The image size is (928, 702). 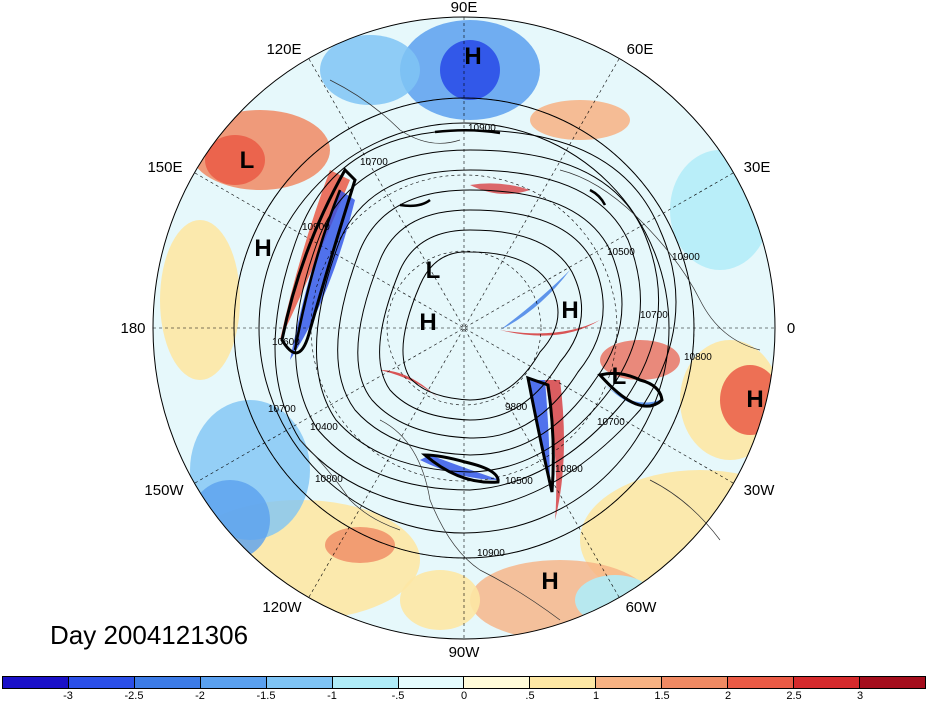 What do you see at coordinates (266, 696) in the screenshot?
I see `colorbar-tick-label: -1.5` at bounding box center [266, 696].